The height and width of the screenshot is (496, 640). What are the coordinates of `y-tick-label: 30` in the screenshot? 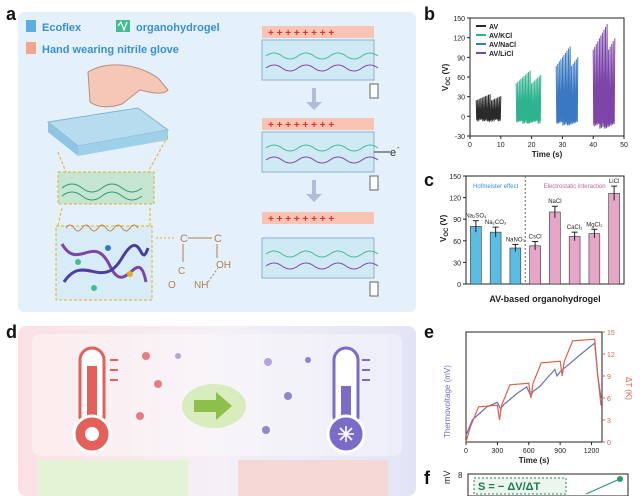 It's located at (457, 263).